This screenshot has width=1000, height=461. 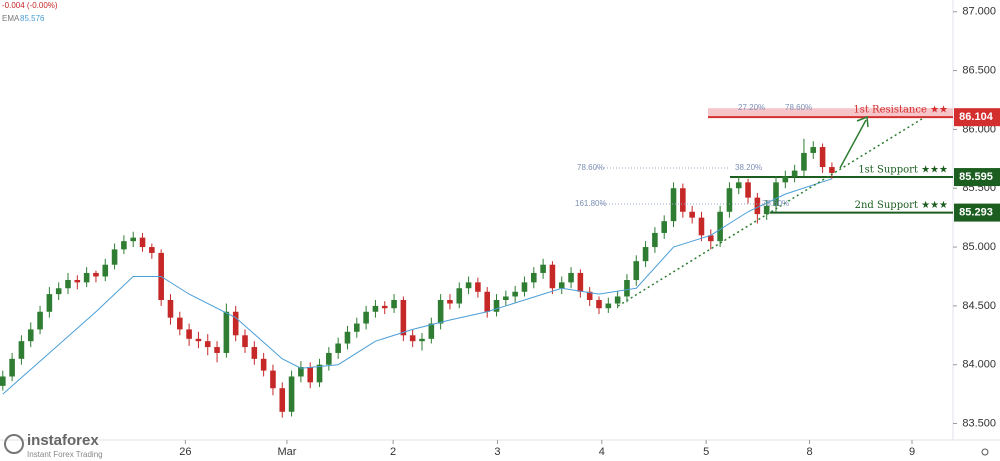 I want to click on price-tag-label: 85.293, so click(x=976, y=212).